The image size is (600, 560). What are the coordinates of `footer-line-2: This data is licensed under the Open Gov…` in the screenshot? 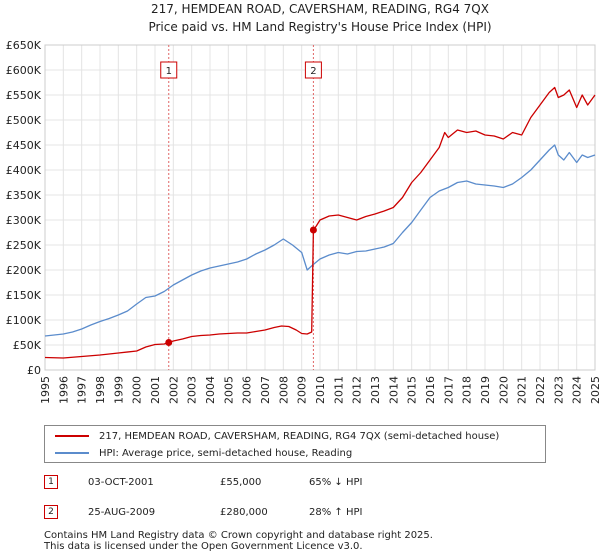 It's located at (203, 546).